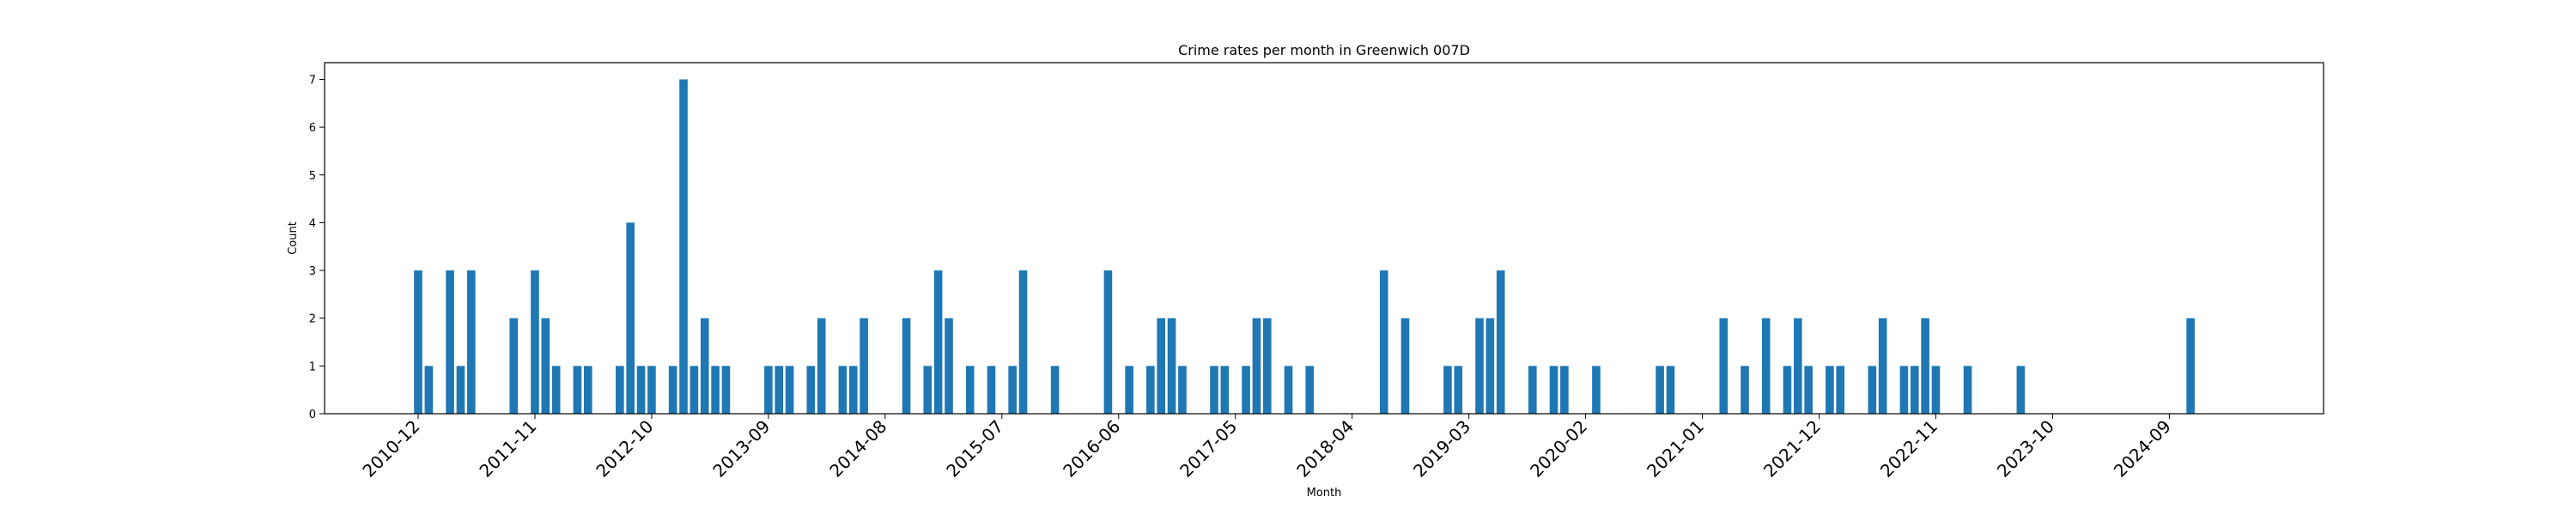  I want to click on y-tick-label: 1, so click(312, 366).